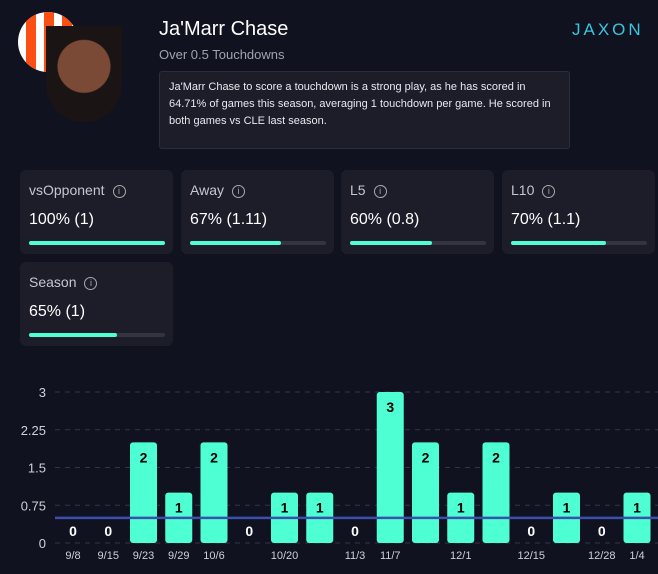  I want to click on x-tick-label: 9/23, so click(143, 556).